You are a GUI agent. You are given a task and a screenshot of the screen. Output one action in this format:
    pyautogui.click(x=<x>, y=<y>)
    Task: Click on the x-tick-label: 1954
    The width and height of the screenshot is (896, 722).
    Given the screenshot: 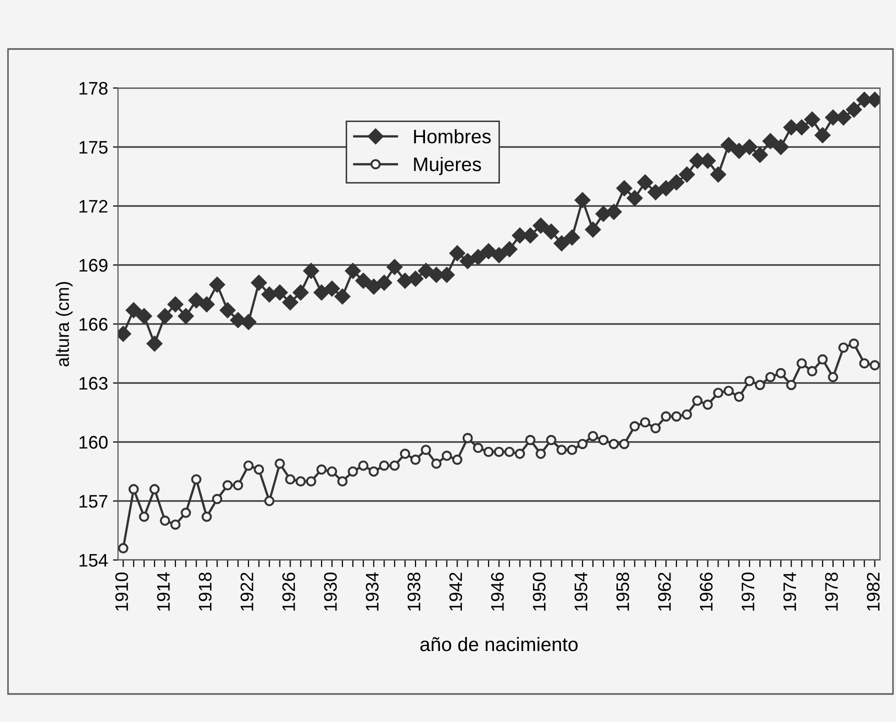 What is the action you would take?
    pyautogui.click(x=581, y=591)
    